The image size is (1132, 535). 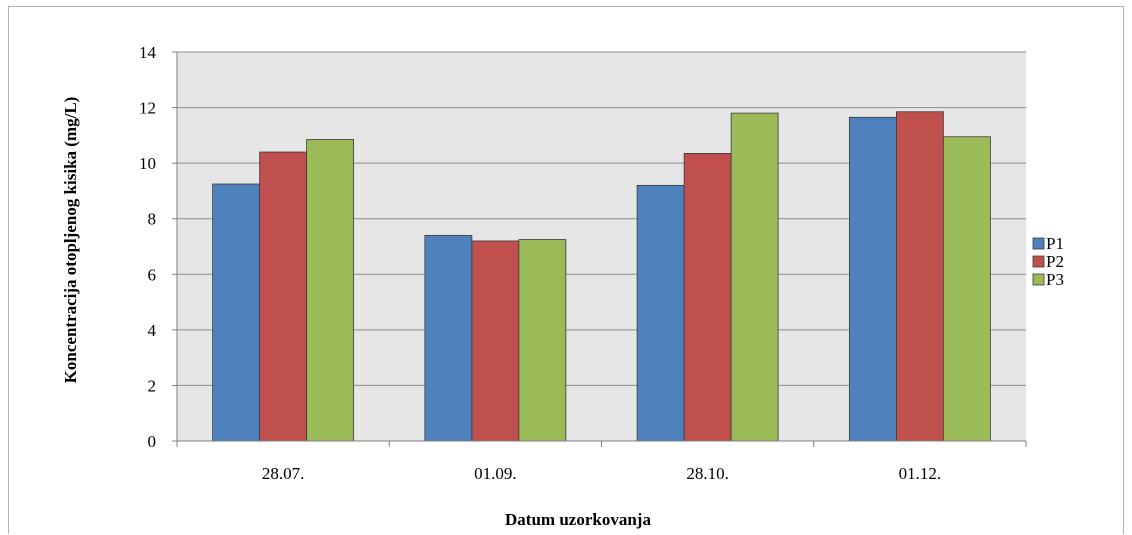 I want to click on x-axis-title: Datum uzorkovanja, so click(x=578, y=519).